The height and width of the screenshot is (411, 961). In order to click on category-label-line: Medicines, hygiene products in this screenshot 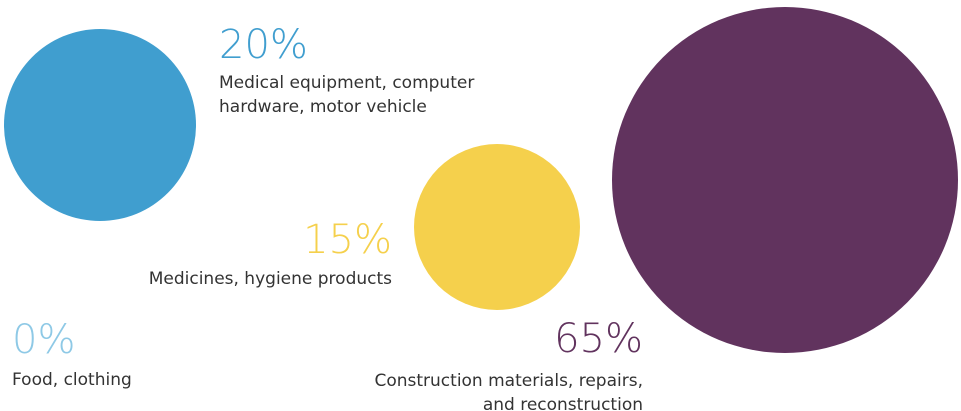, I will do `click(270, 279)`.